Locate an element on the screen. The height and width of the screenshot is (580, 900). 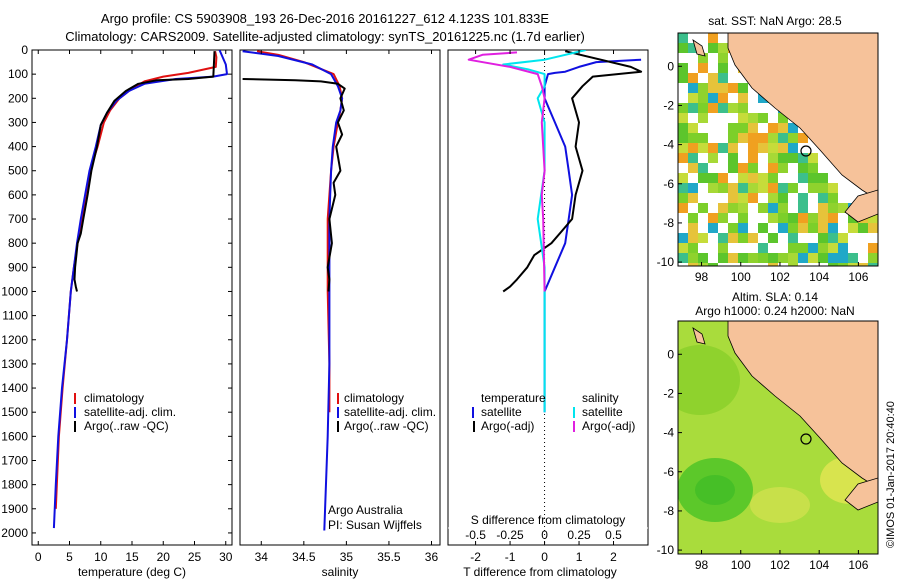
depth-tick-label: 1500 is located at coordinates (14, 412).